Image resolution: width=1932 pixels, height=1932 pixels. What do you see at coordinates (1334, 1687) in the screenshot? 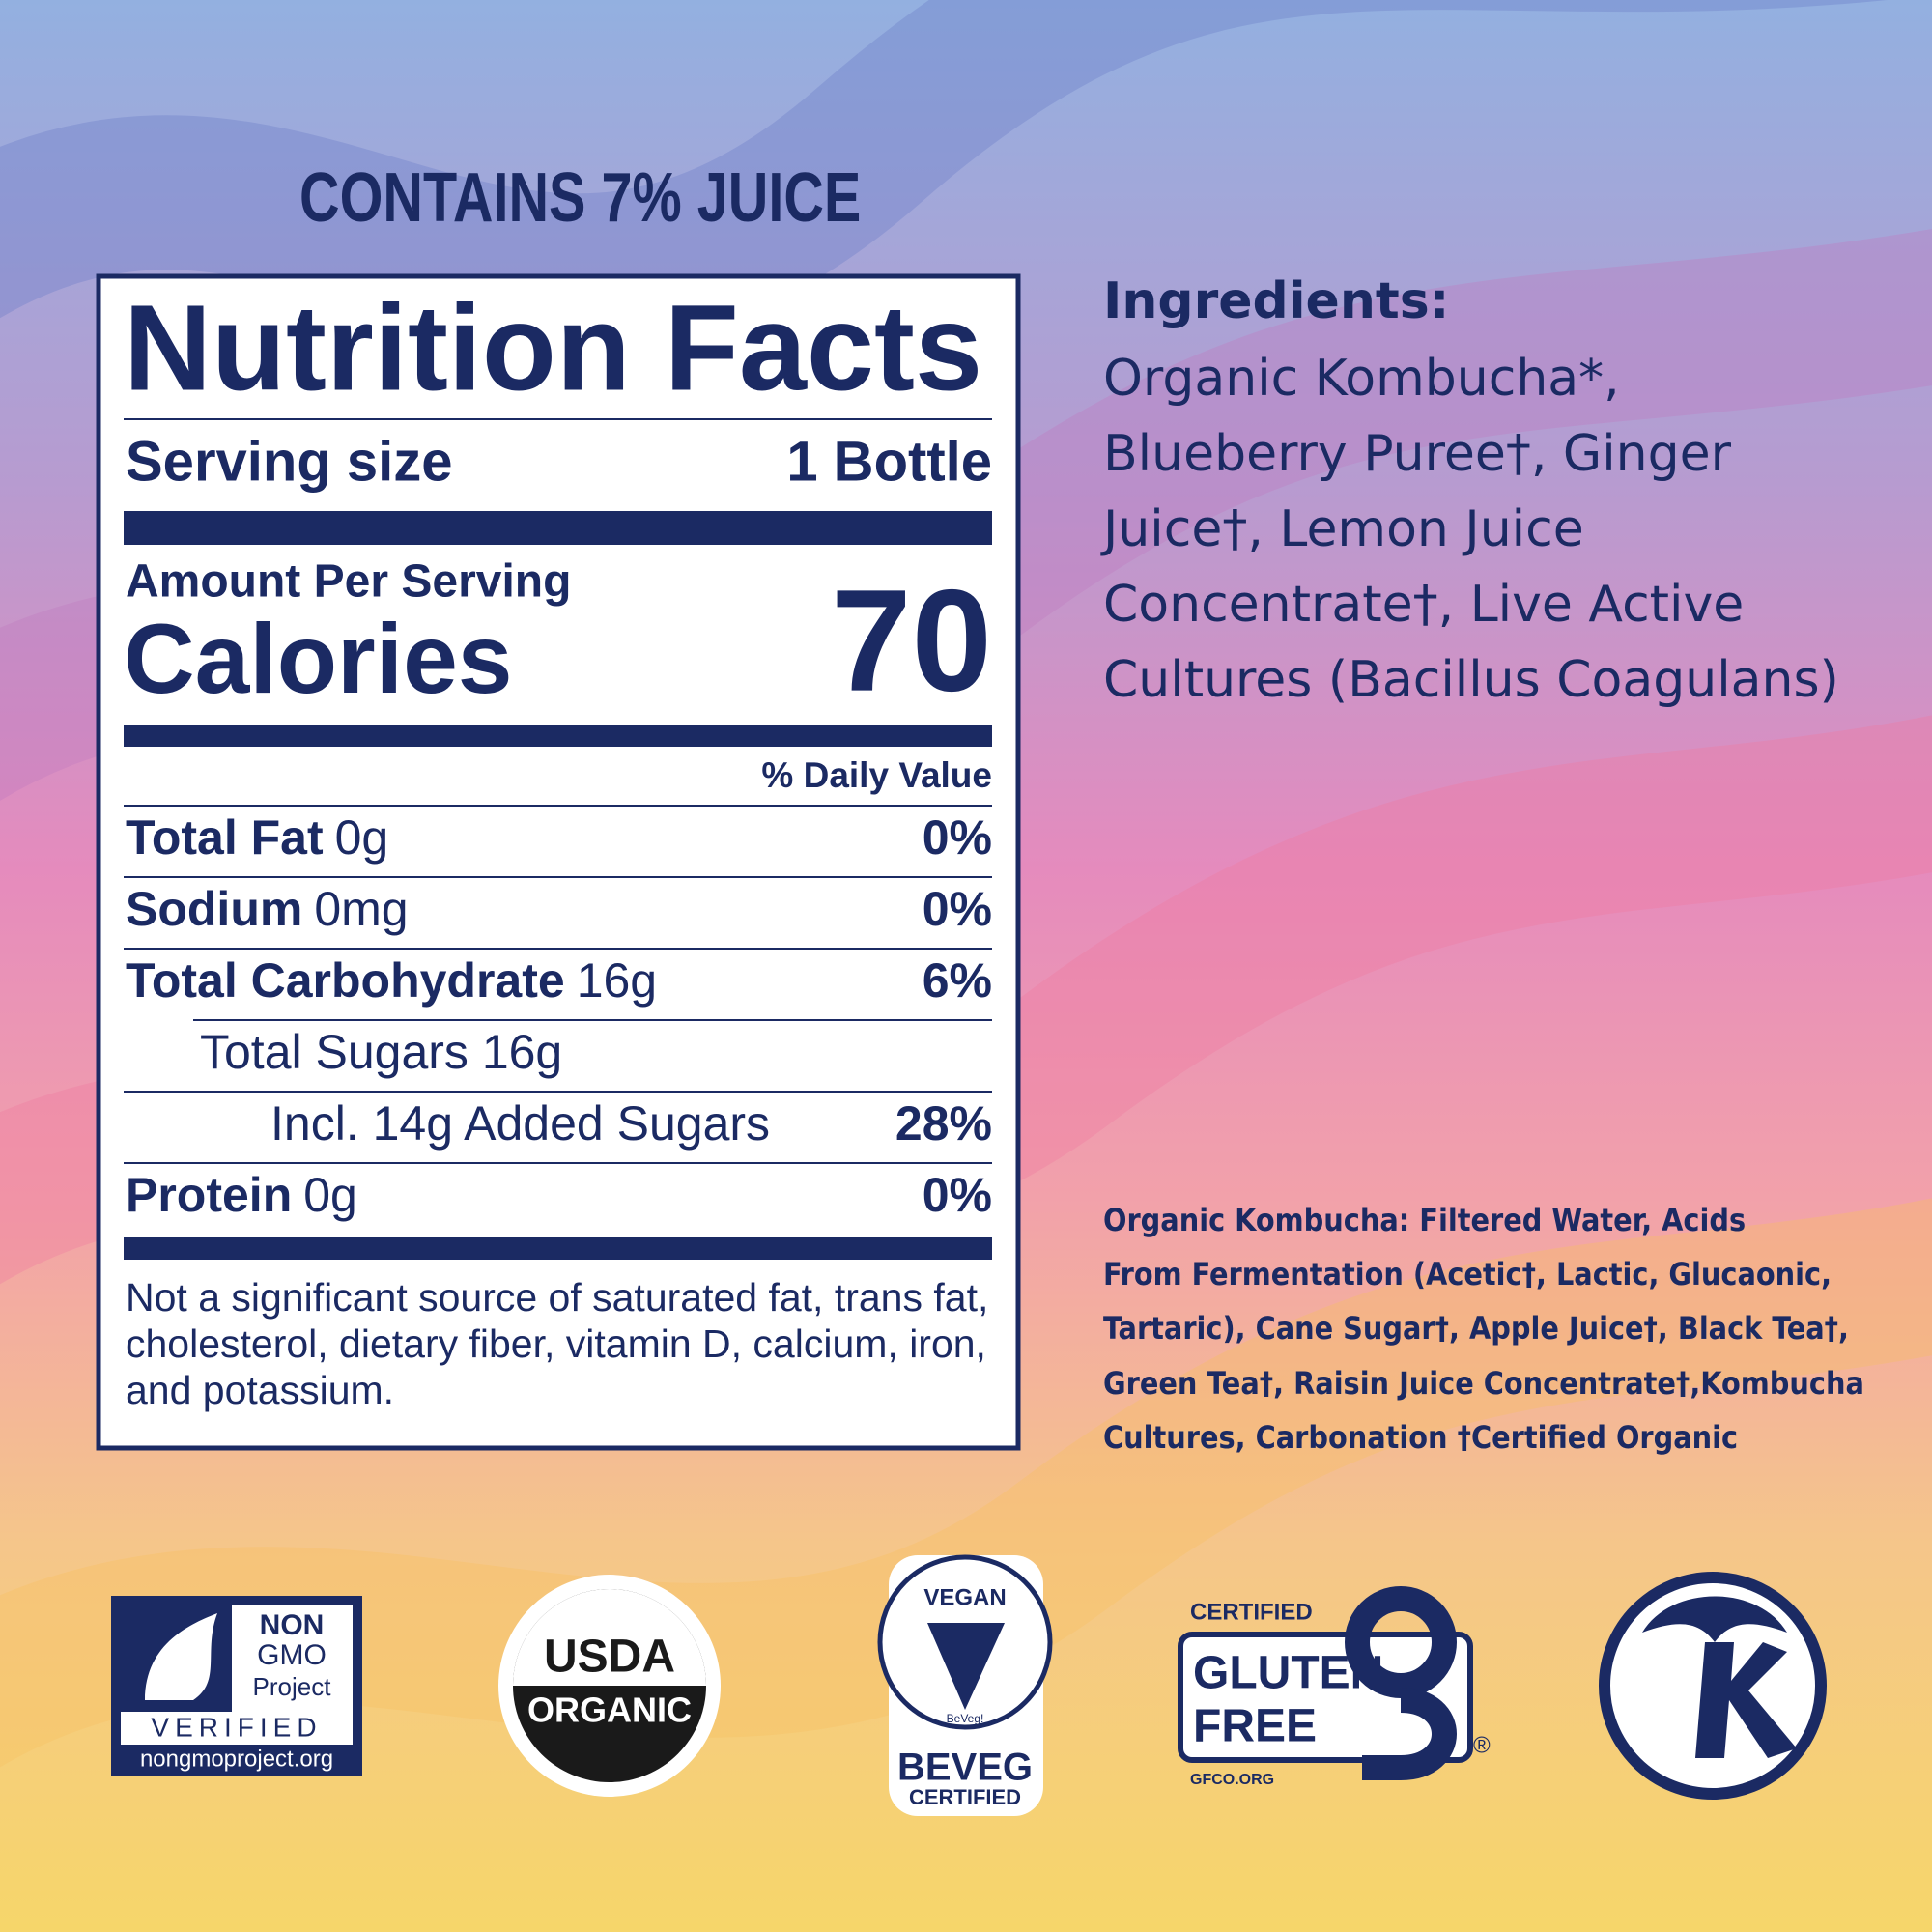
I see `gluten-logo: CERTIFIED GLUTEN FREE GFCO.ORG ®` at bounding box center [1334, 1687].